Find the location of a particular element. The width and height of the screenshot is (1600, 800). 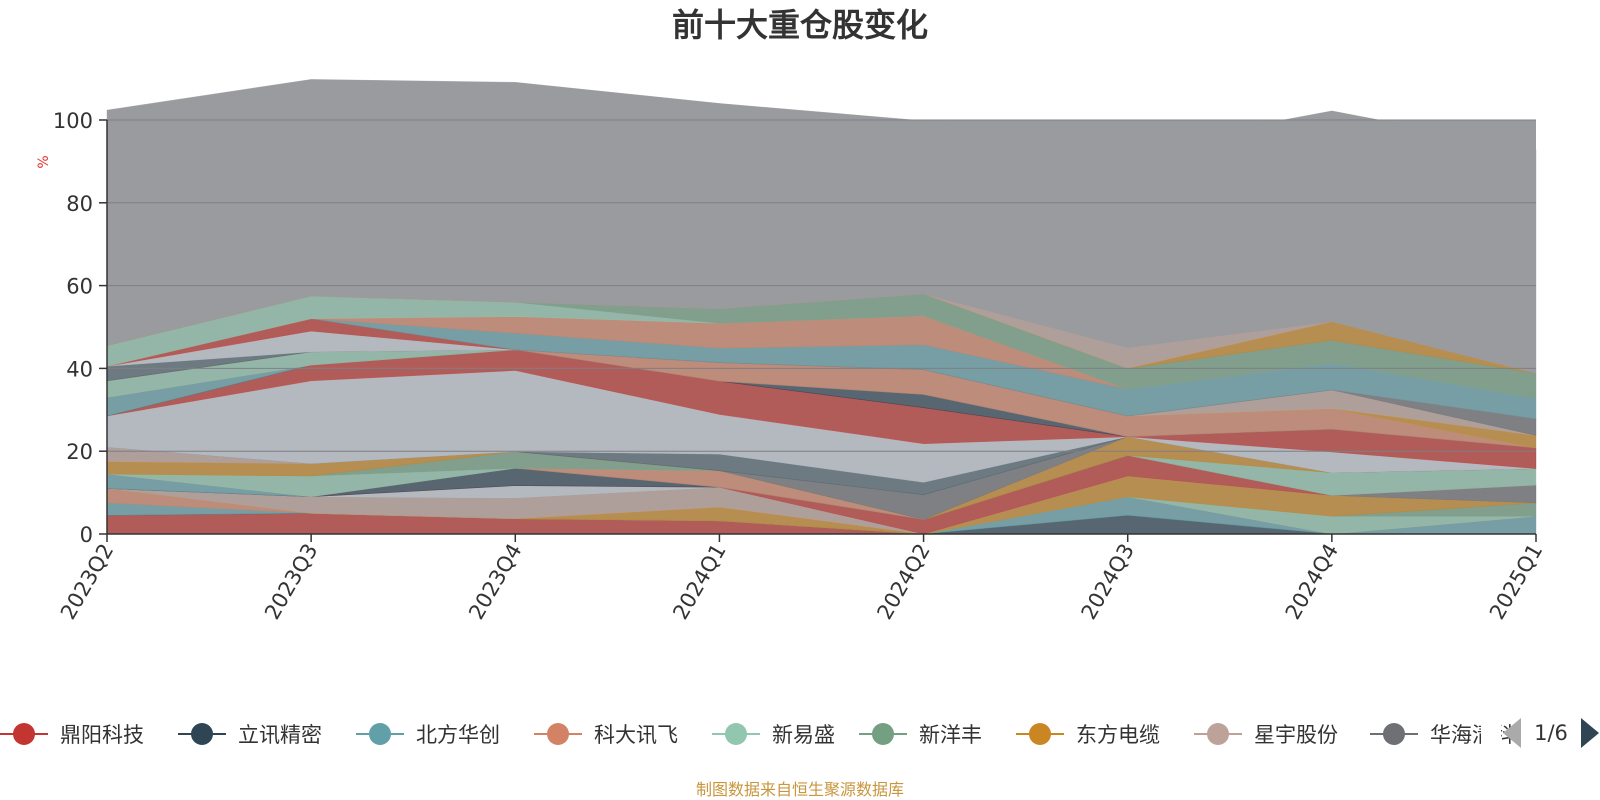

y-axis-tick-label: 20 is located at coordinates (79, 452).